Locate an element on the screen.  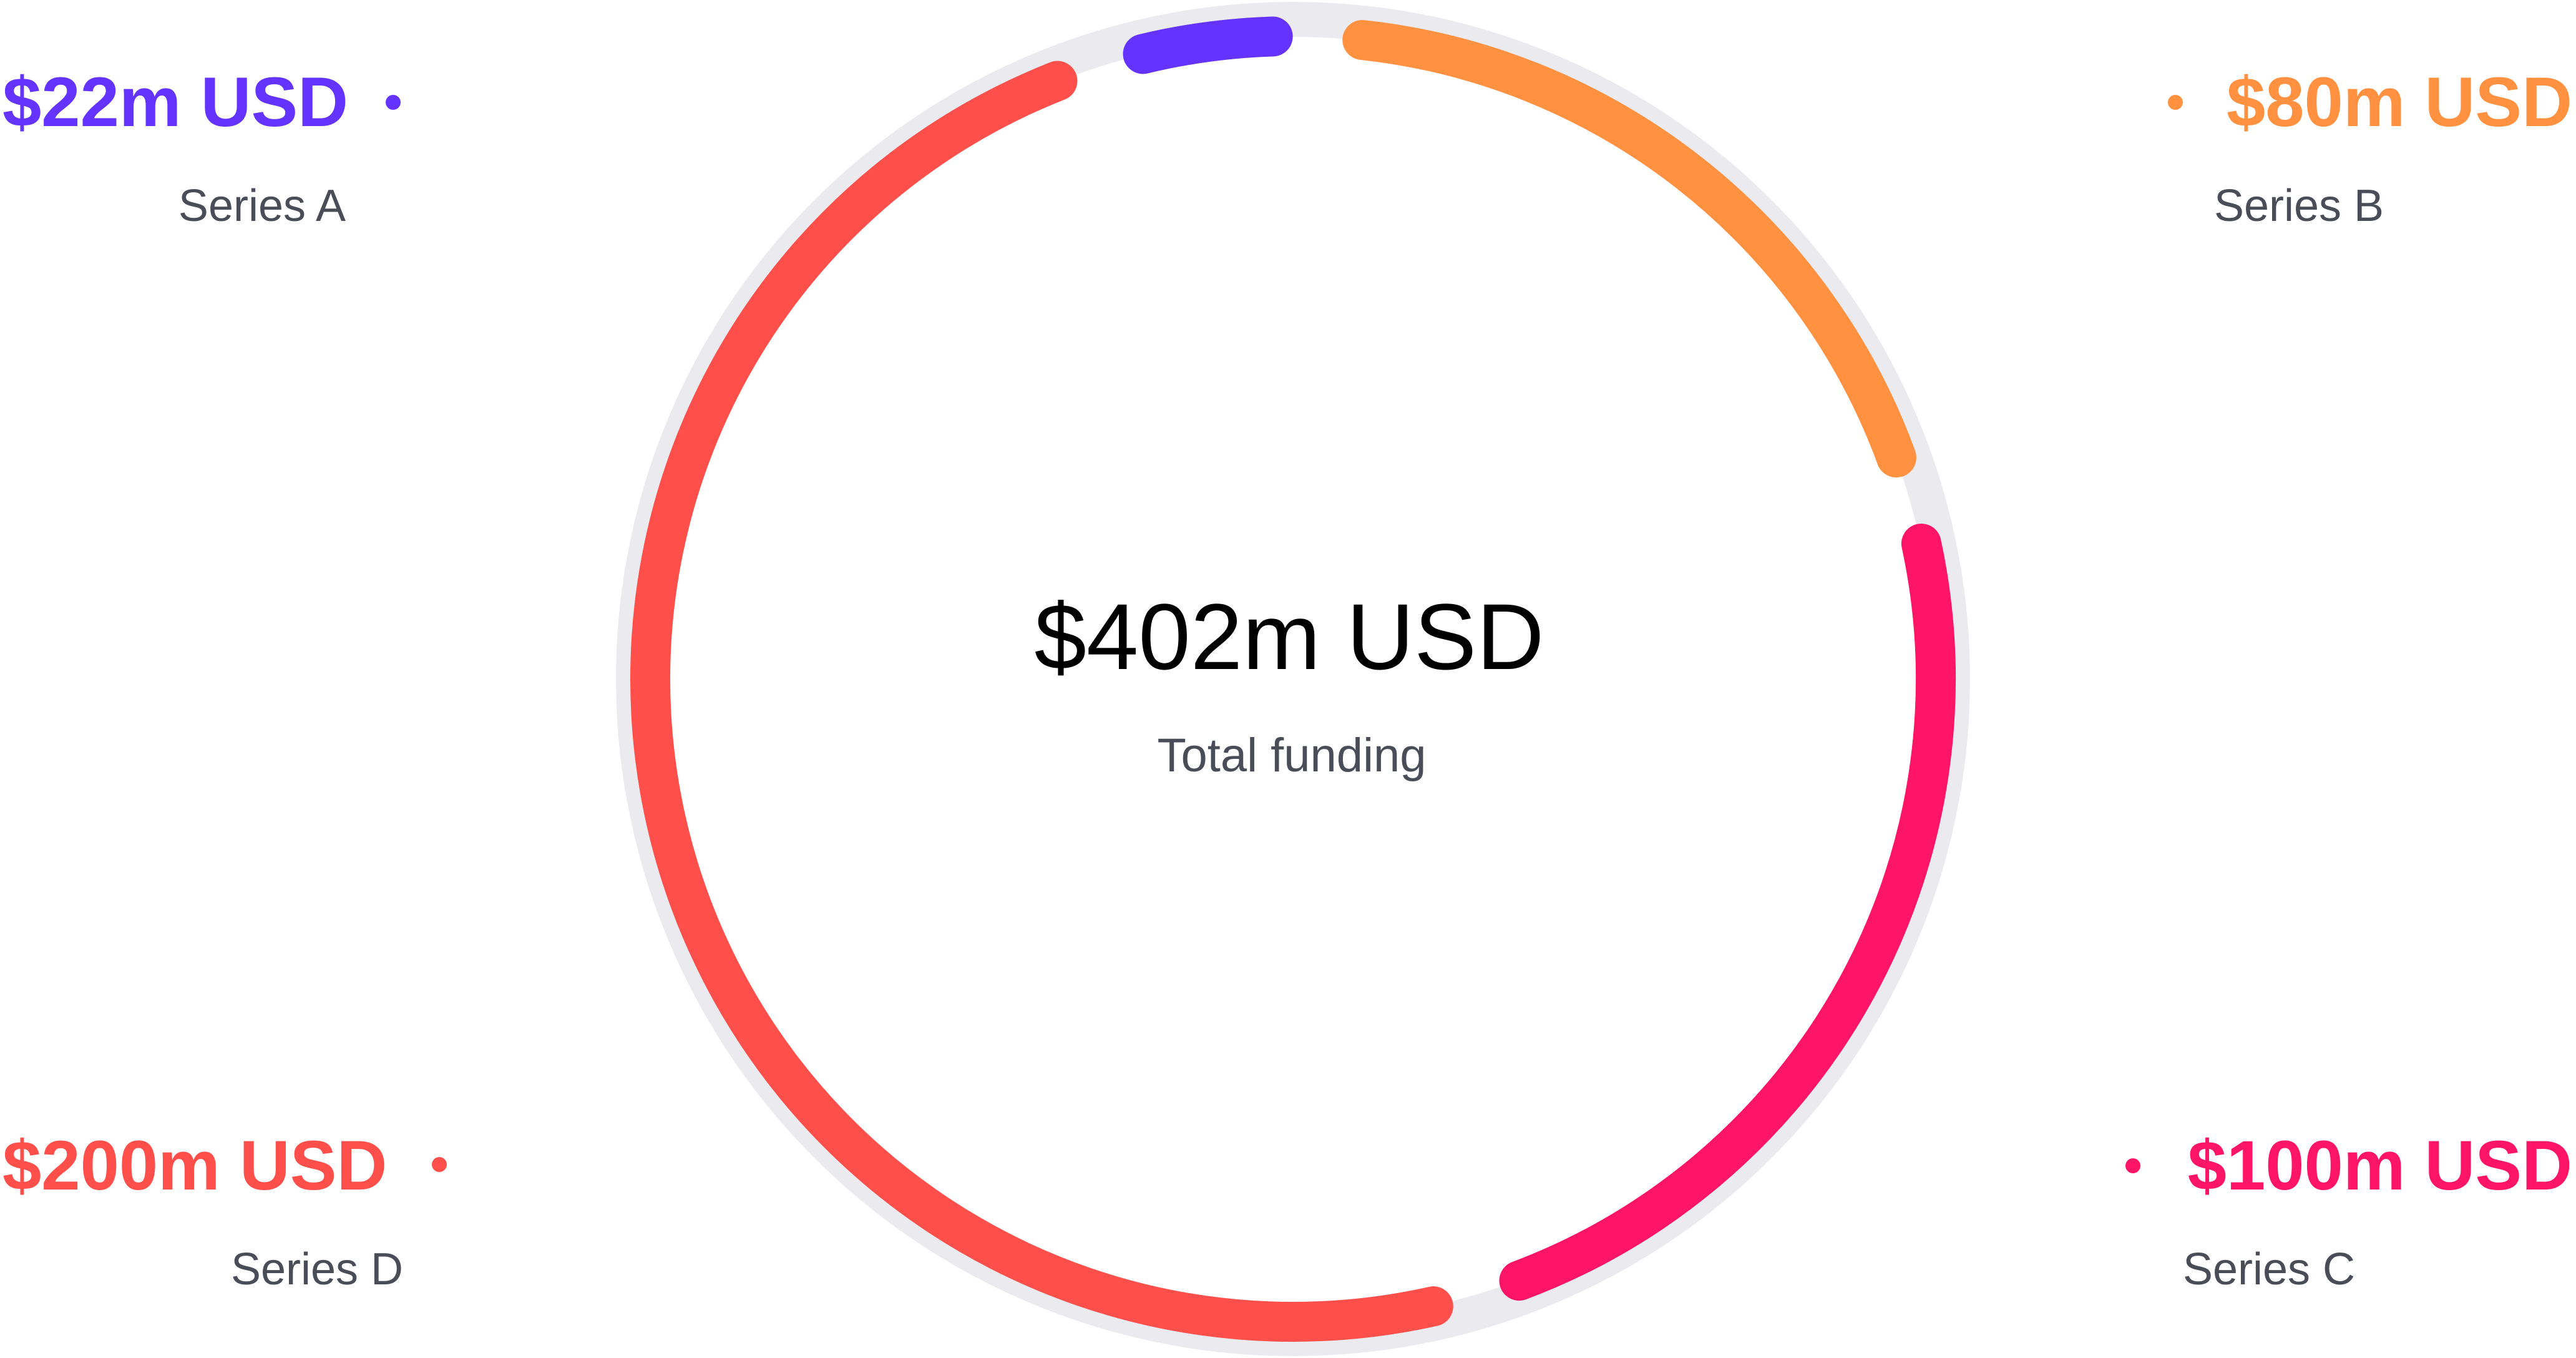
leader-dot-series-a is located at coordinates (393, 102).